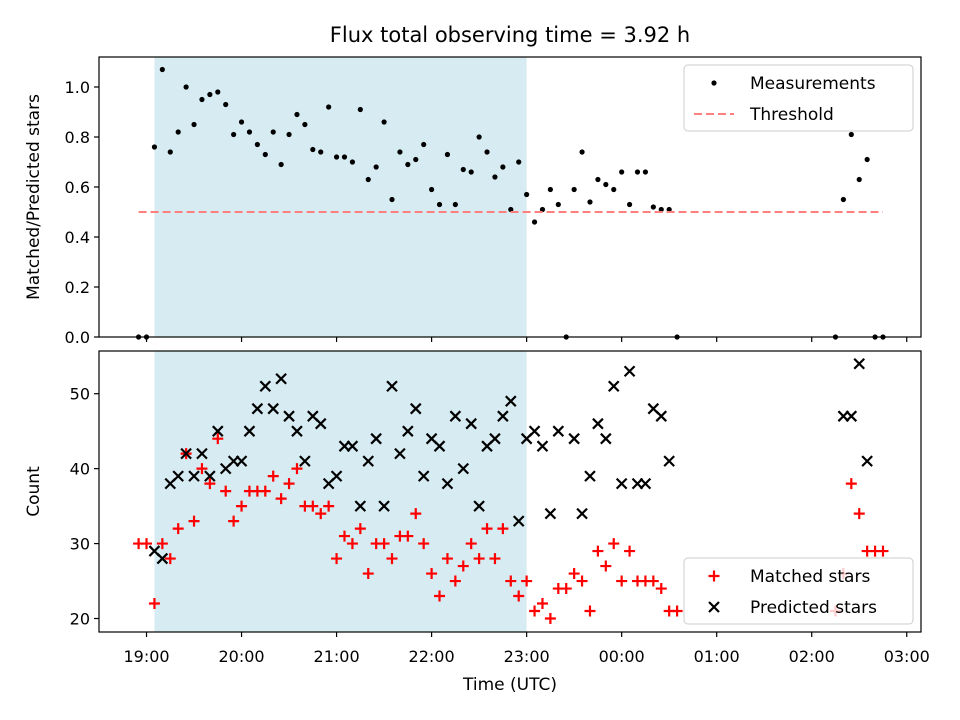 The width and height of the screenshot is (960, 720). What do you see at coordinates (80, 544) in the screenshot?
I see `y-tick-label: 30` at bounding box center [80, 544].